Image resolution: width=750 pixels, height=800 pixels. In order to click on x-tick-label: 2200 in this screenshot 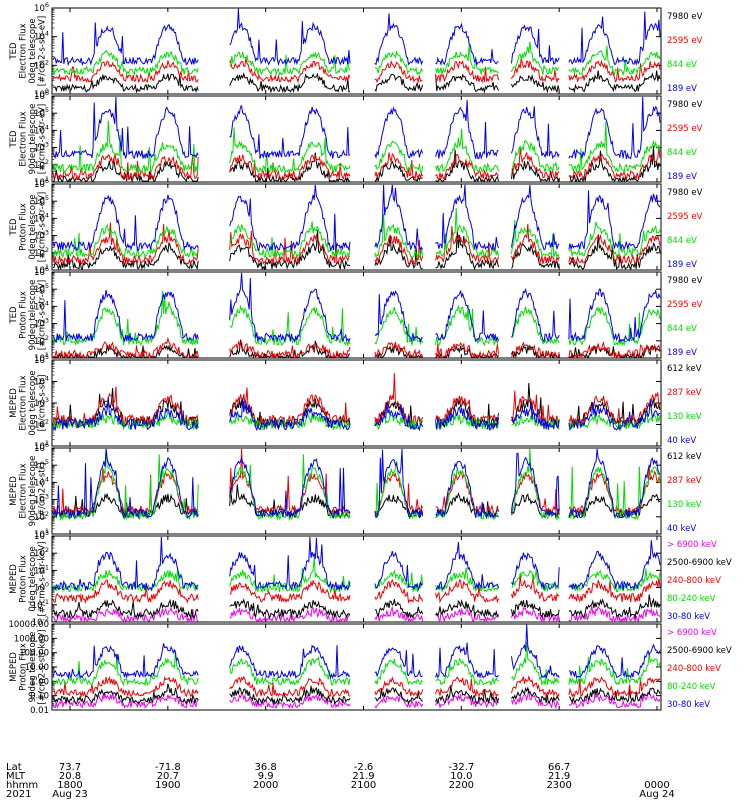, I will do `click(461, 785)`.